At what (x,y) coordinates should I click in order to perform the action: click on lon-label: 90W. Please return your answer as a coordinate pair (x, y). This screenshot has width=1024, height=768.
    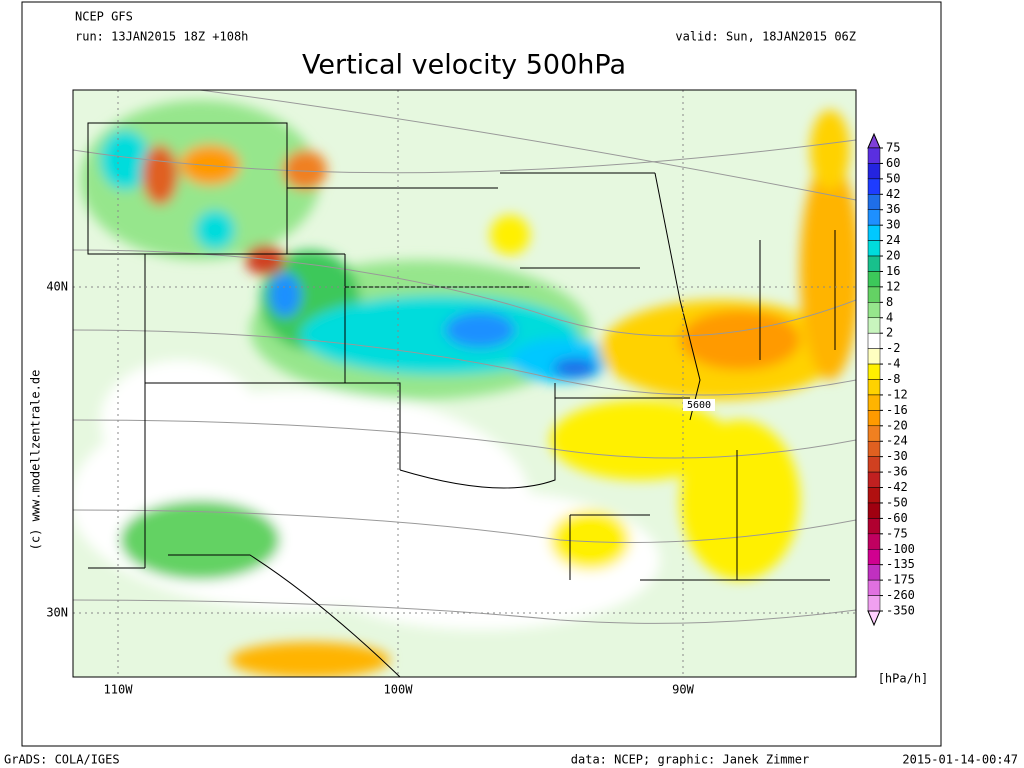
    Looking at the image, I should click on (683, 690).